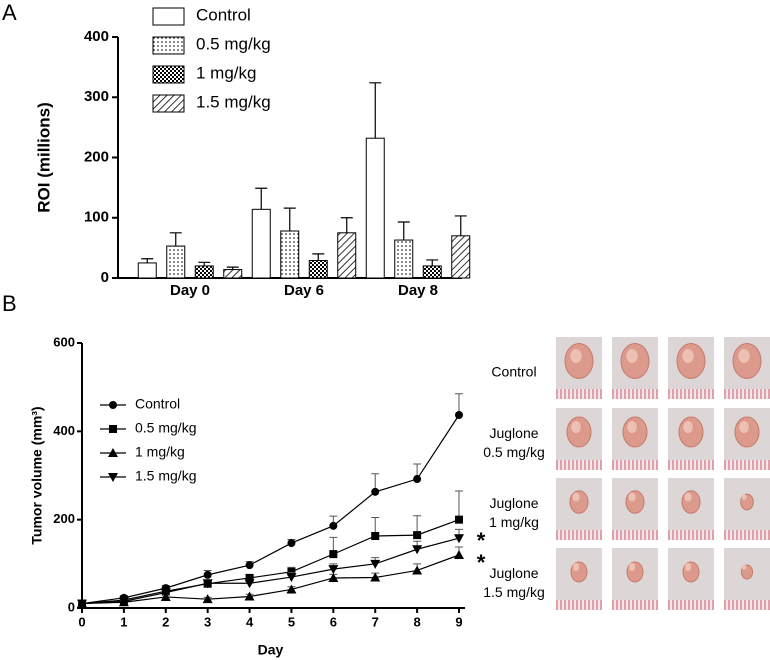 This screenshot has height=660, width=770. I want to click on x-tick-label: 6, so click(333, 621).